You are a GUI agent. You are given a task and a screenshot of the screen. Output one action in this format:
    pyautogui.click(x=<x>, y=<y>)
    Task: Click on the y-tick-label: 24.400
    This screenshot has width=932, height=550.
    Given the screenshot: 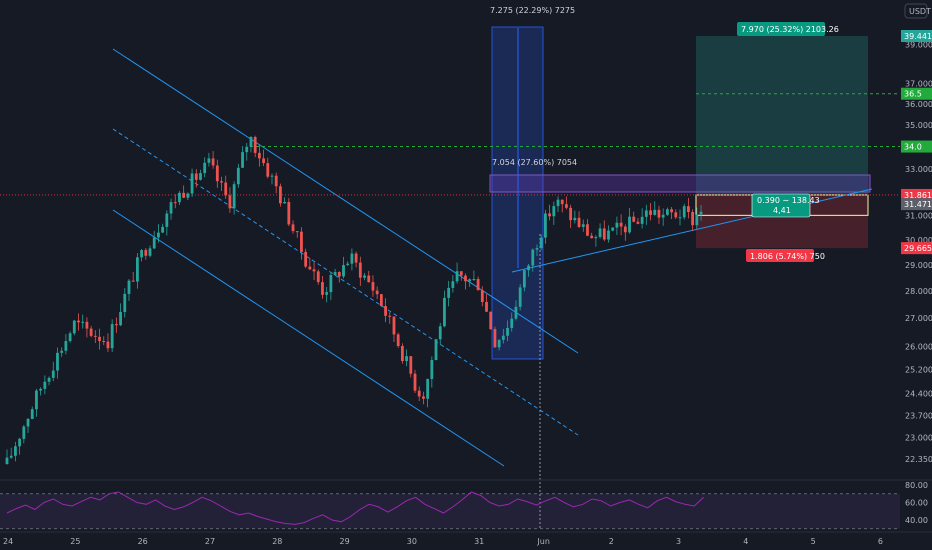 What is the action you would take?
    pyautogui.click(x=918, y=394)
    